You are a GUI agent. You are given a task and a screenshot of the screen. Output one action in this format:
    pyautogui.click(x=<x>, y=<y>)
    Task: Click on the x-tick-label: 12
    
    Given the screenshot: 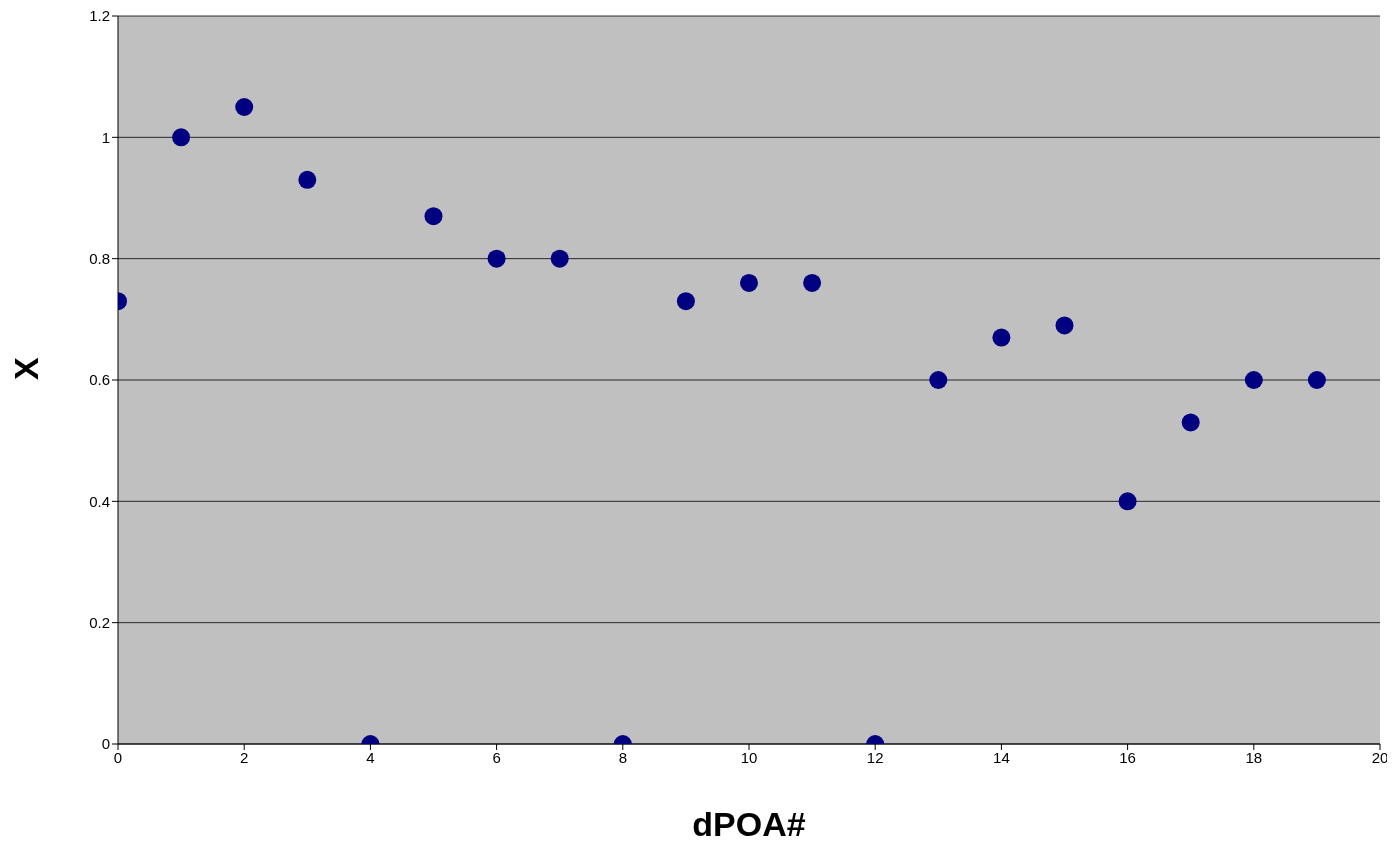 What is the action you would take?
    pyautogui.click(x=875, y=757)
    